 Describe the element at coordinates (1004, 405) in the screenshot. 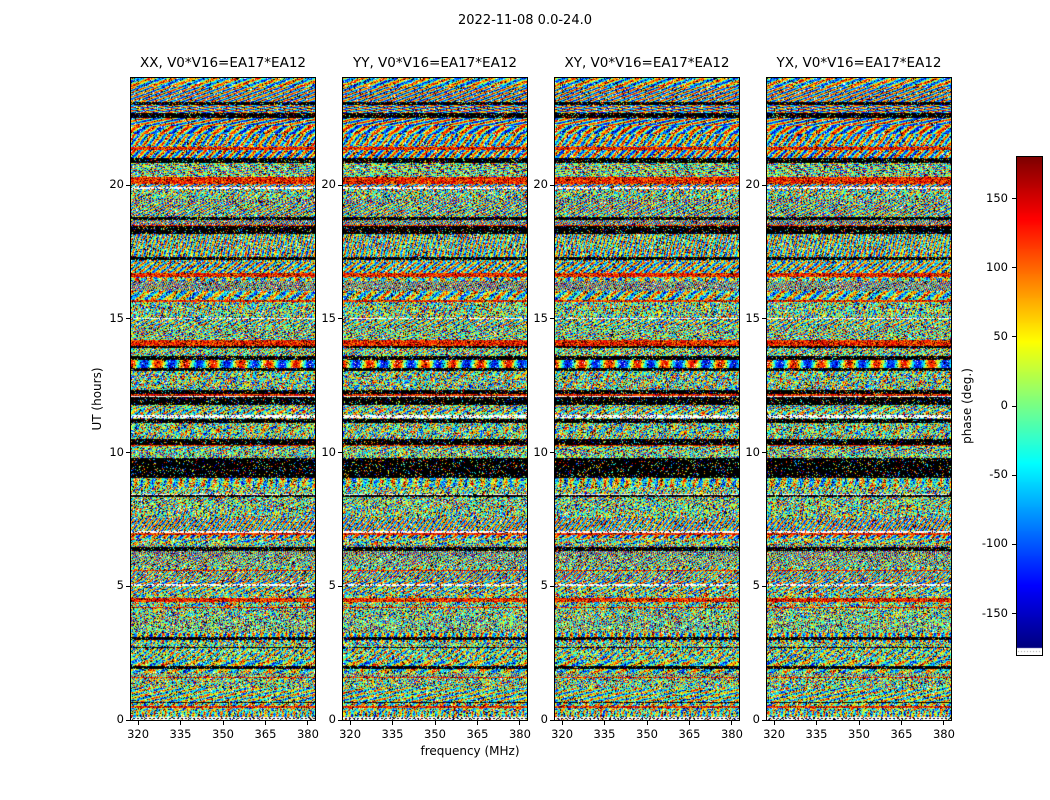

I see `colorbar-tick-label: 0` at that location.